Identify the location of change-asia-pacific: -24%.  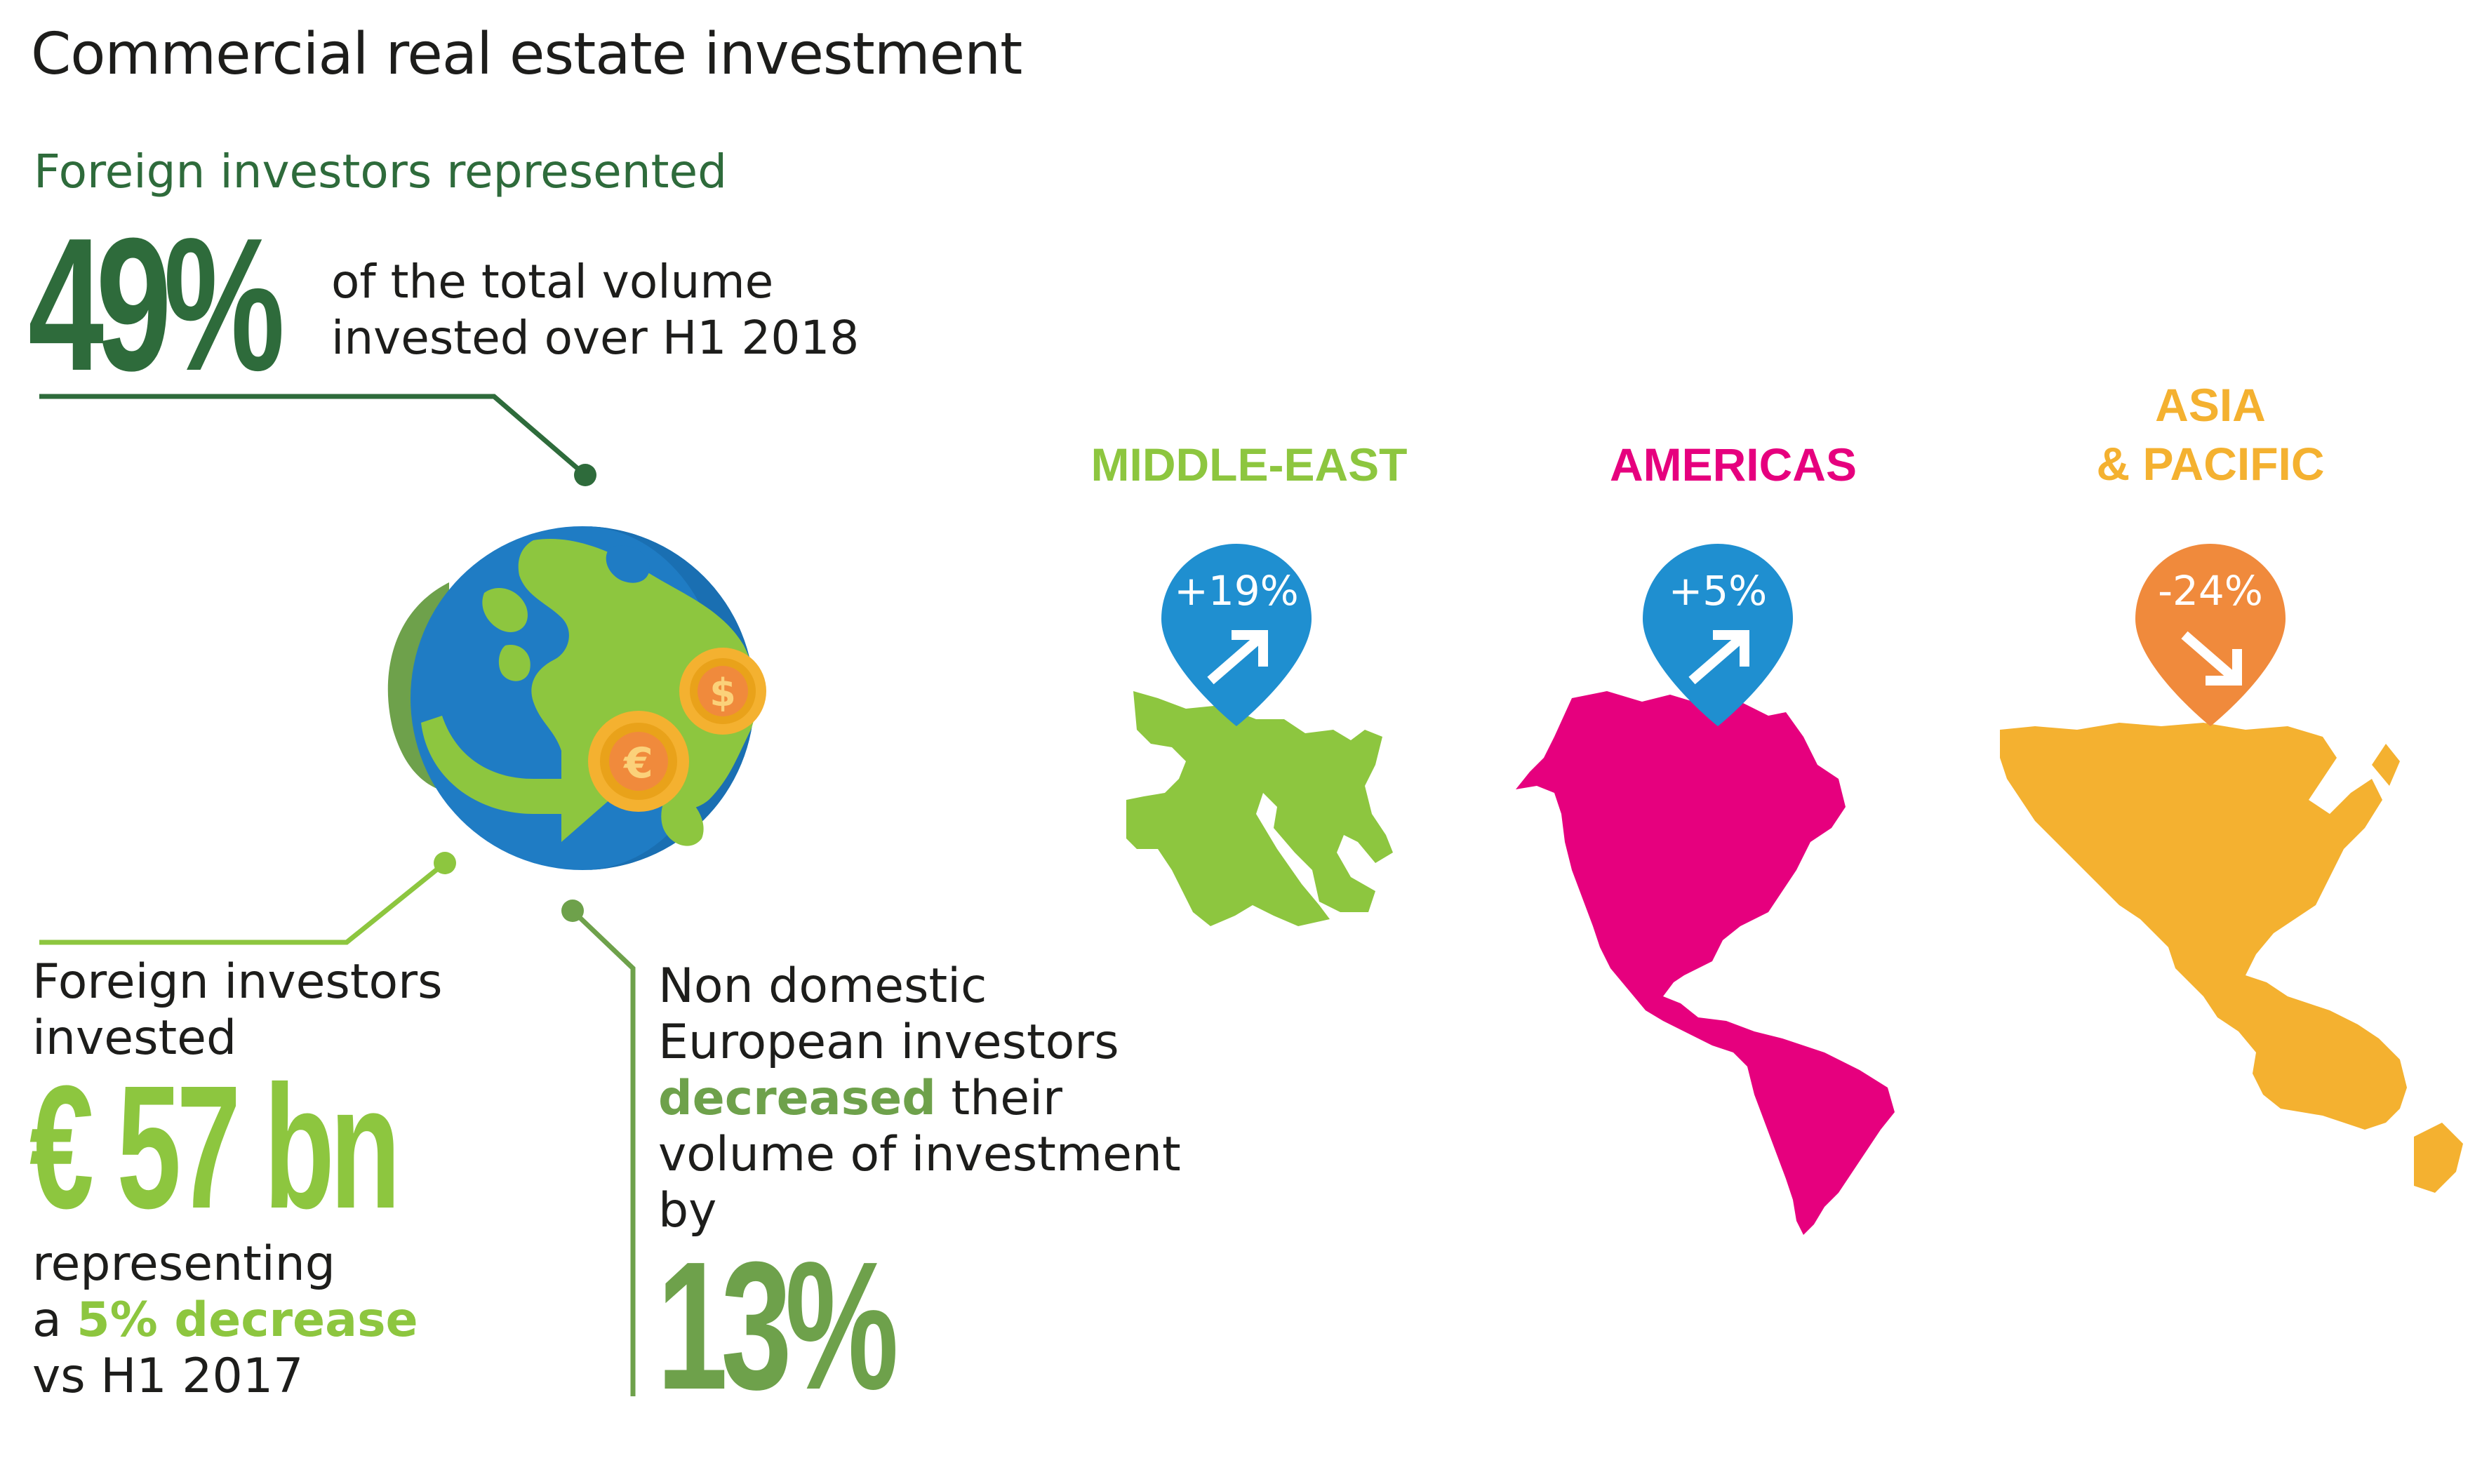
(2210, 591).